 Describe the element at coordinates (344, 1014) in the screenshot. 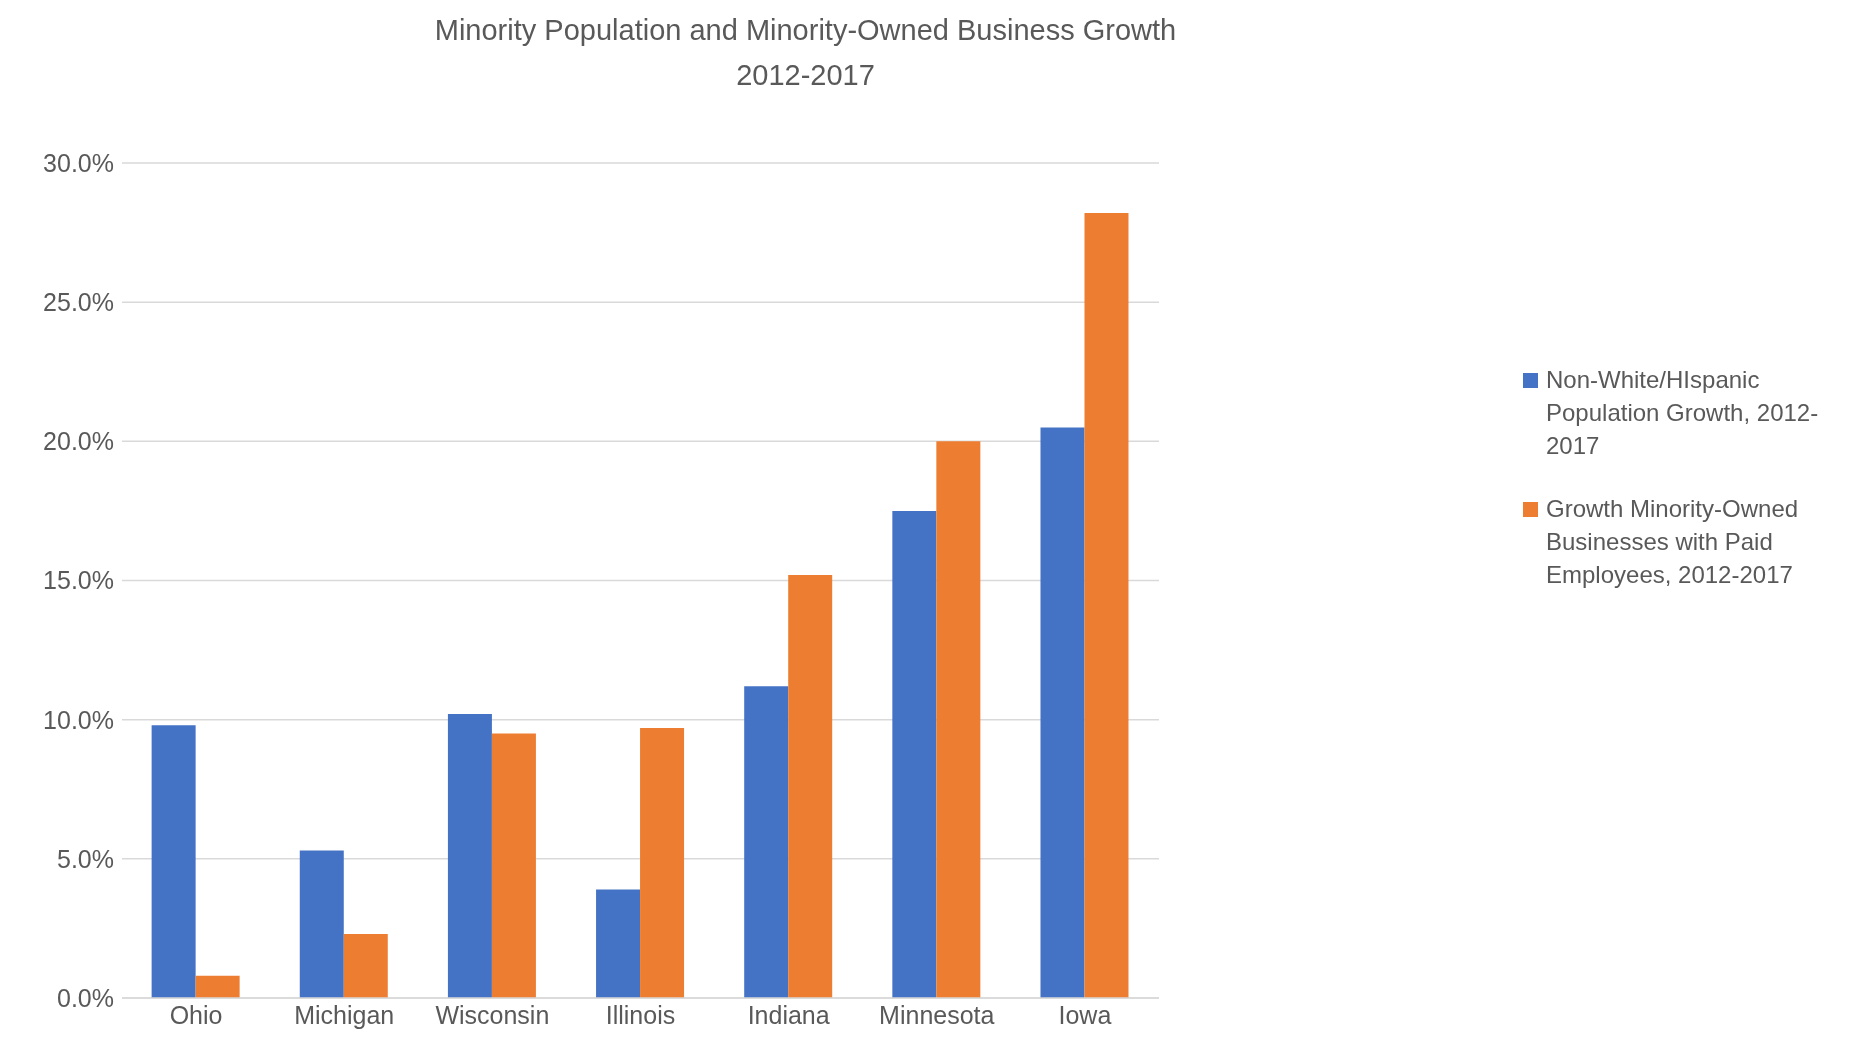

I see `x-tick-label: Michigan` at that location.